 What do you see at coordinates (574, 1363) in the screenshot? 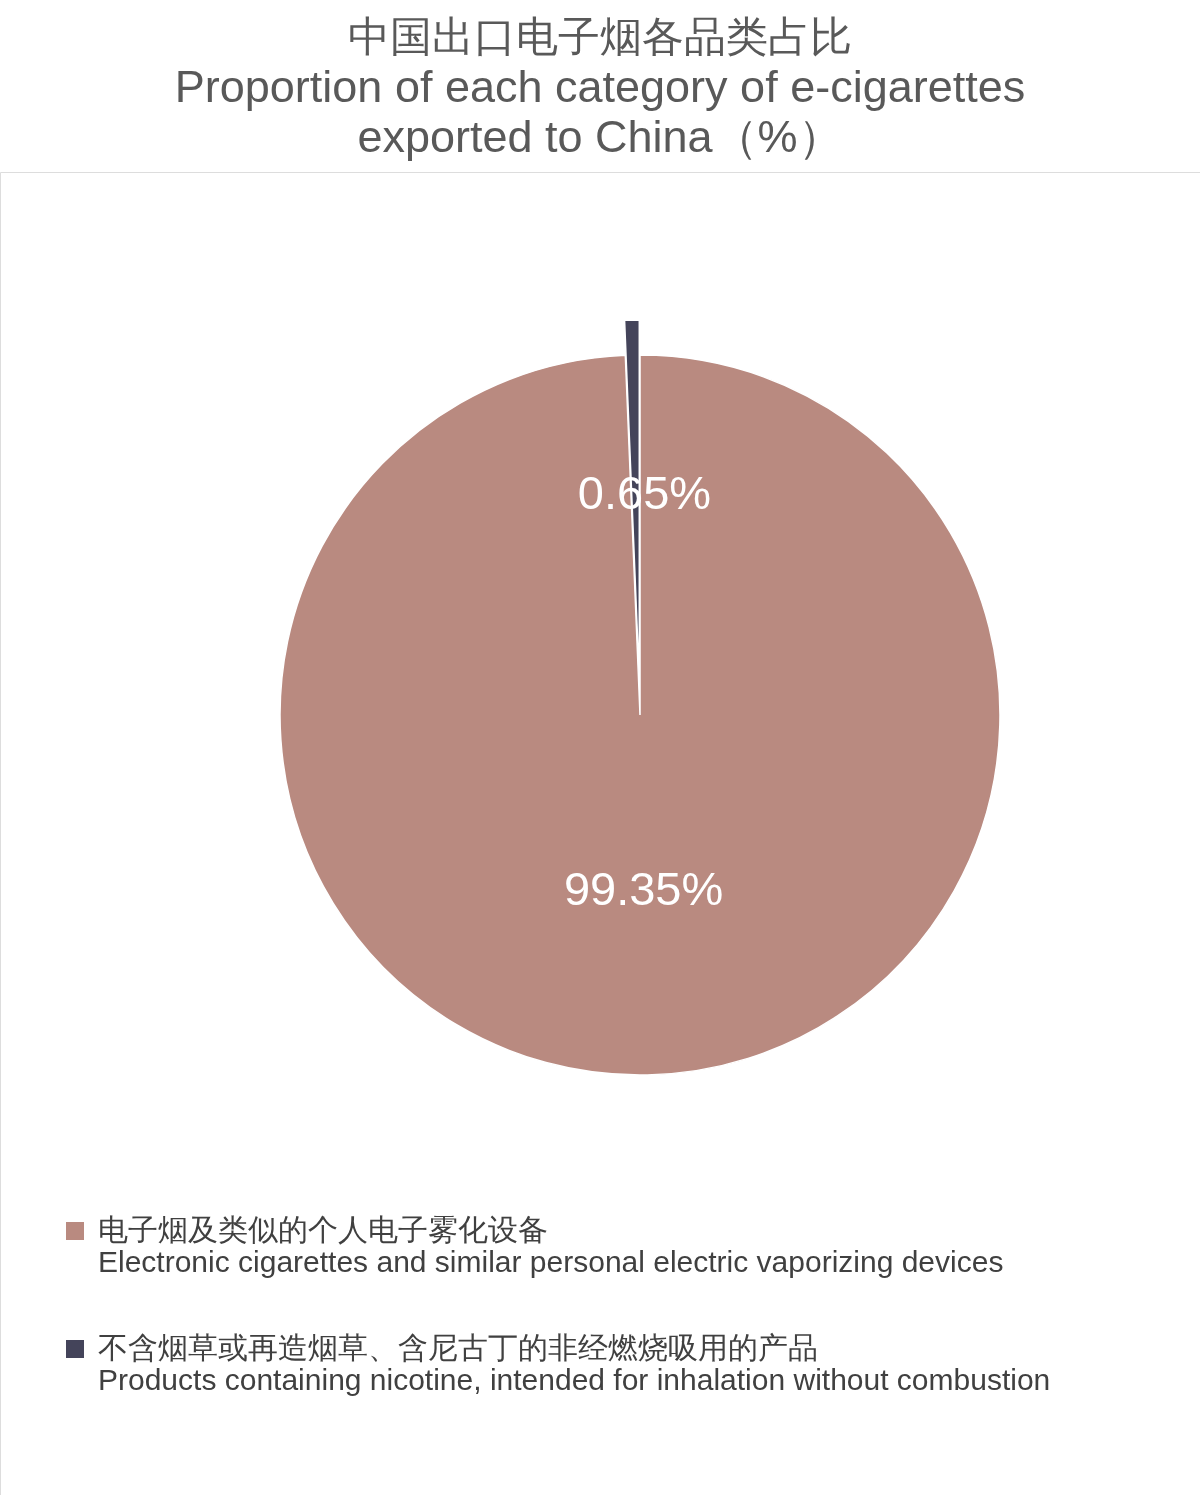
I see `legend-label: 不含烟草或再造烟草、含尼古丁的非经燃烧吸用的产品 Products containing nicotine, intended for inhalation without combustion` at bounding box center [574, 1363].